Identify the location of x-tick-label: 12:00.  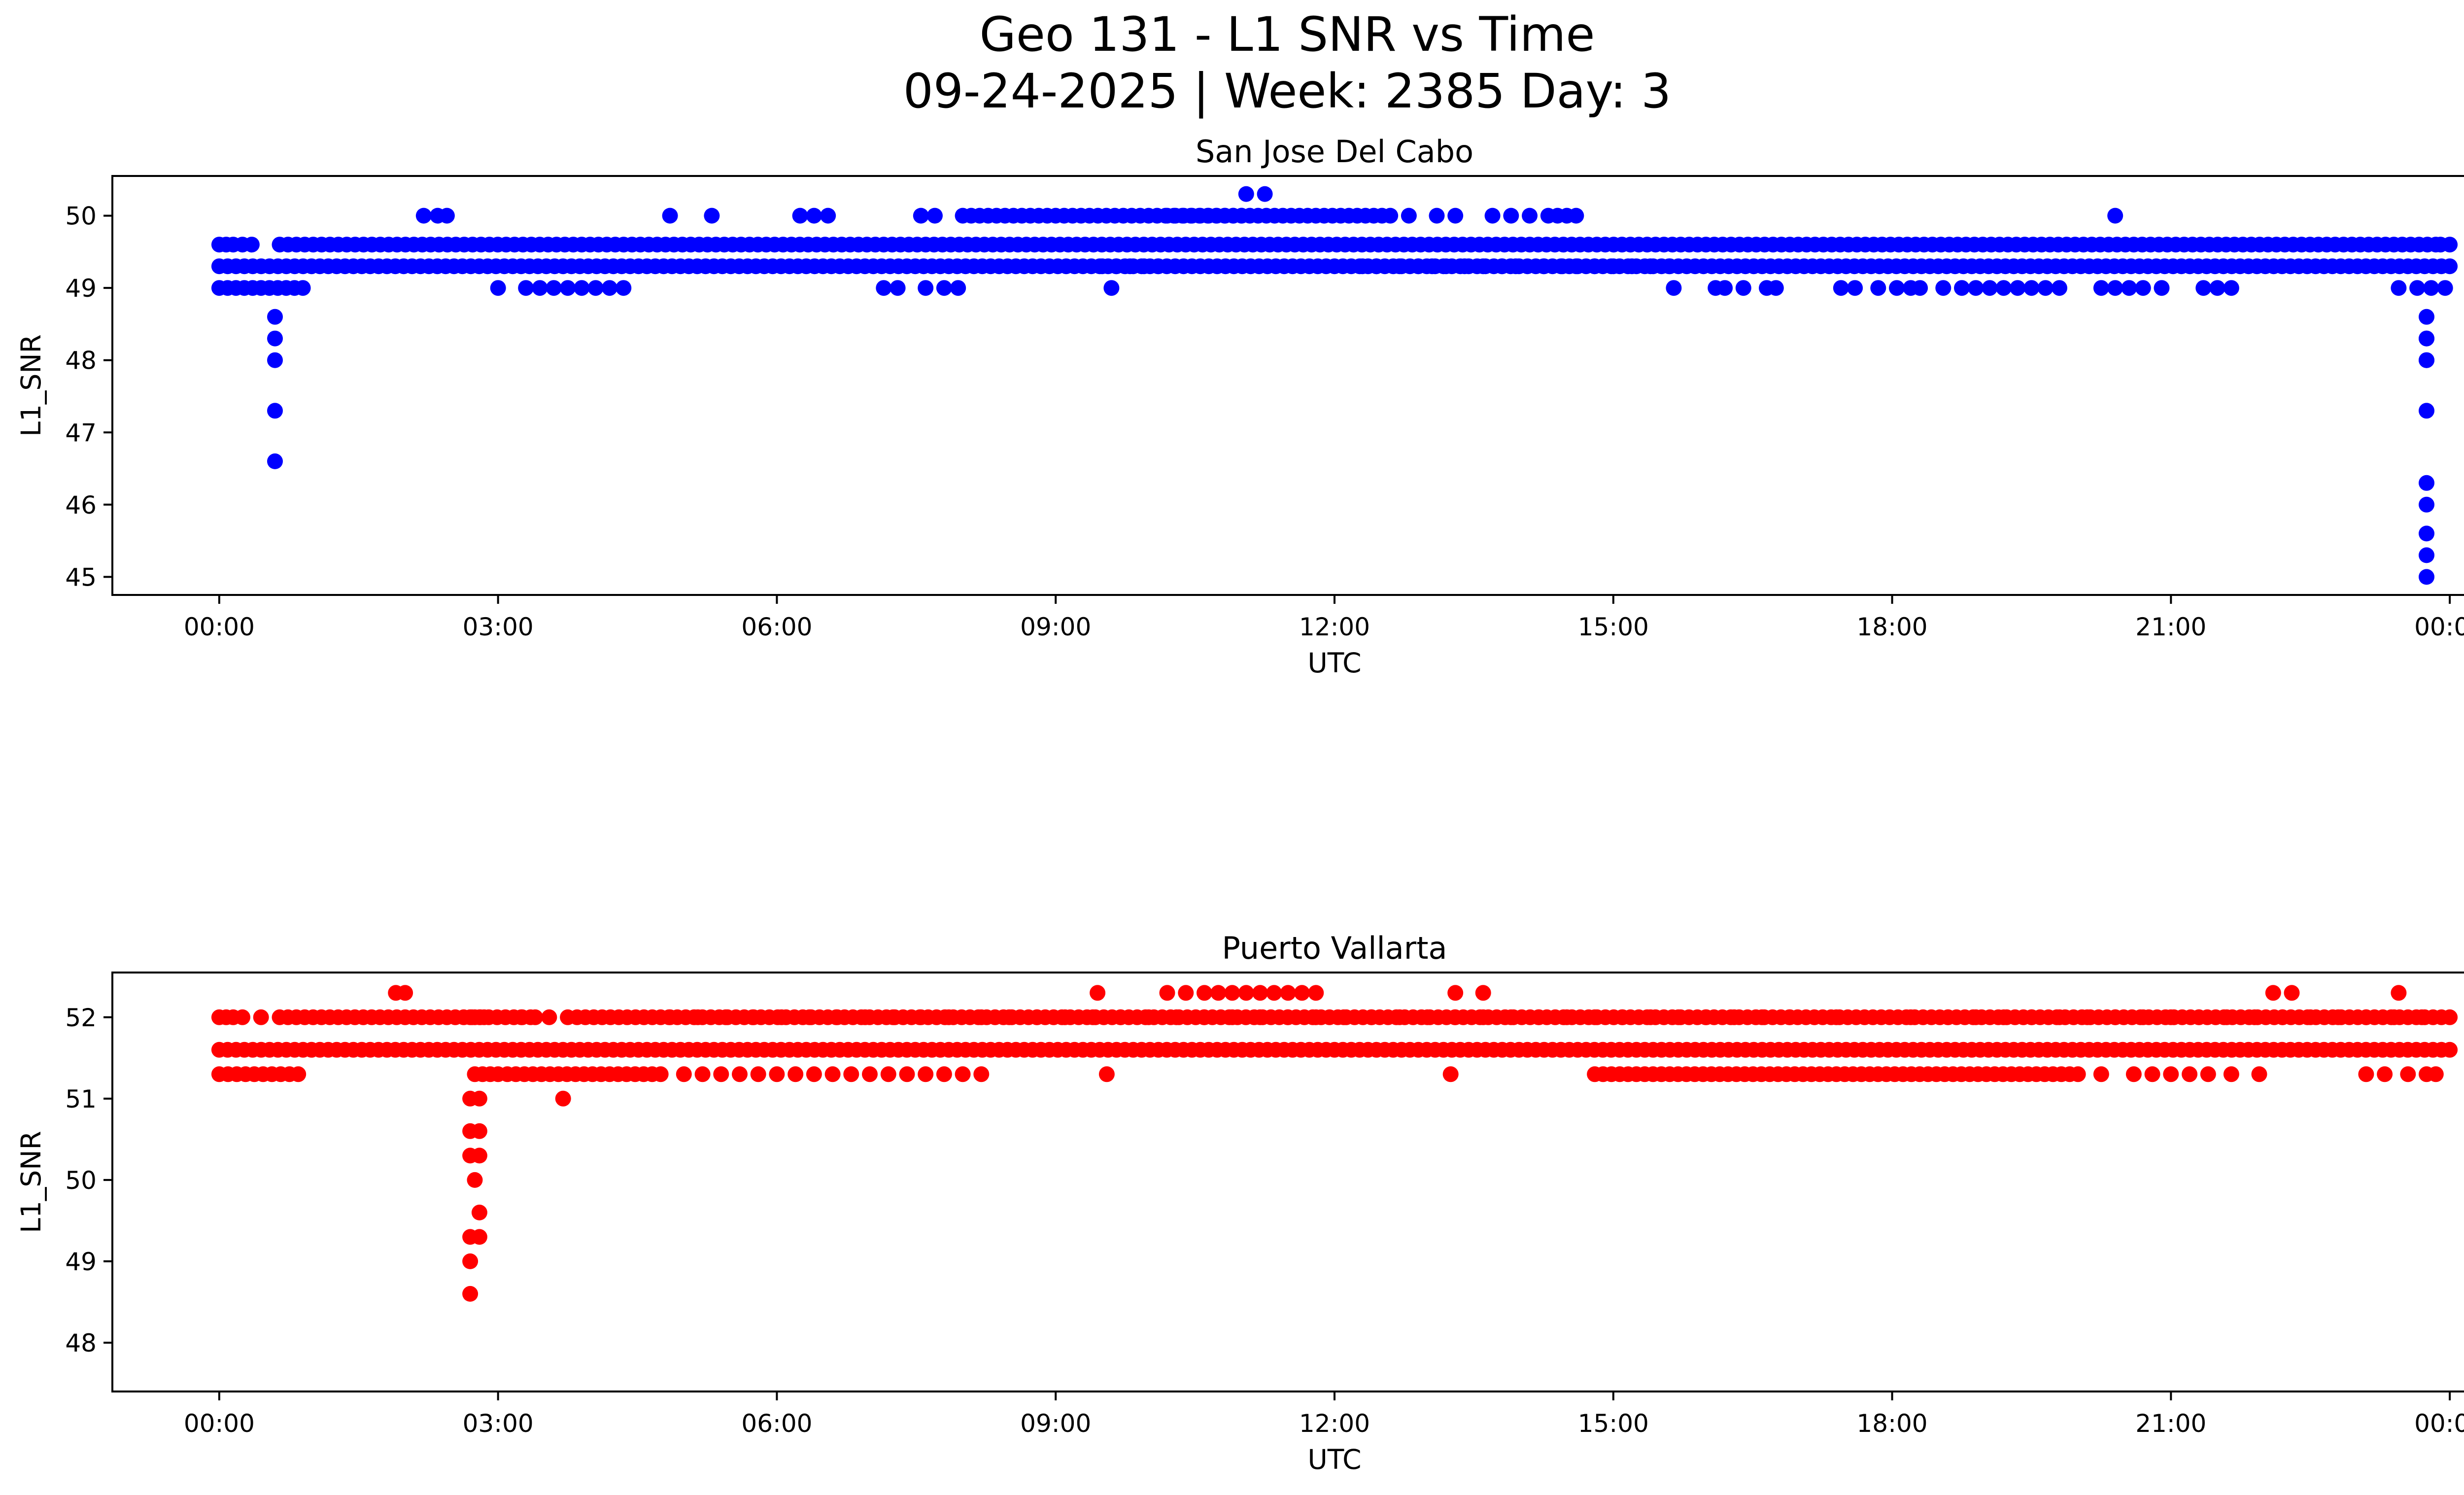
(1334, 1423).